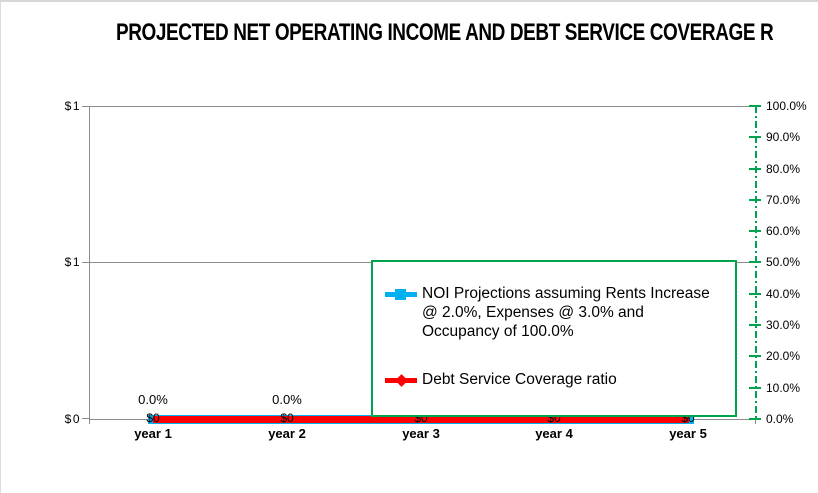 The height and width of the screenshot is (493, 818). Describe the element at coordinates (783, 325) in the screenshot. I see `right-axis-label: 30.0%` at that location.